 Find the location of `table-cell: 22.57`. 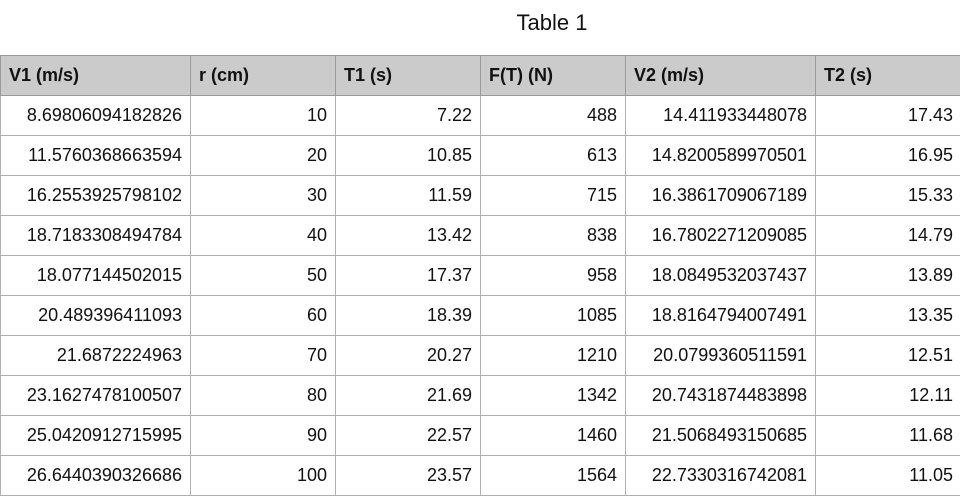

table-cell: 22.57 is located at coordinates (408, 435).